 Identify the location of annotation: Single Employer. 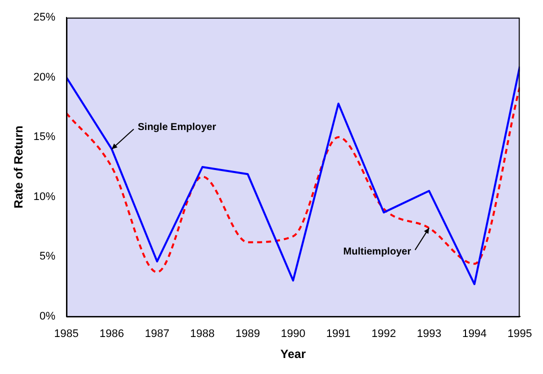
(177, 127).